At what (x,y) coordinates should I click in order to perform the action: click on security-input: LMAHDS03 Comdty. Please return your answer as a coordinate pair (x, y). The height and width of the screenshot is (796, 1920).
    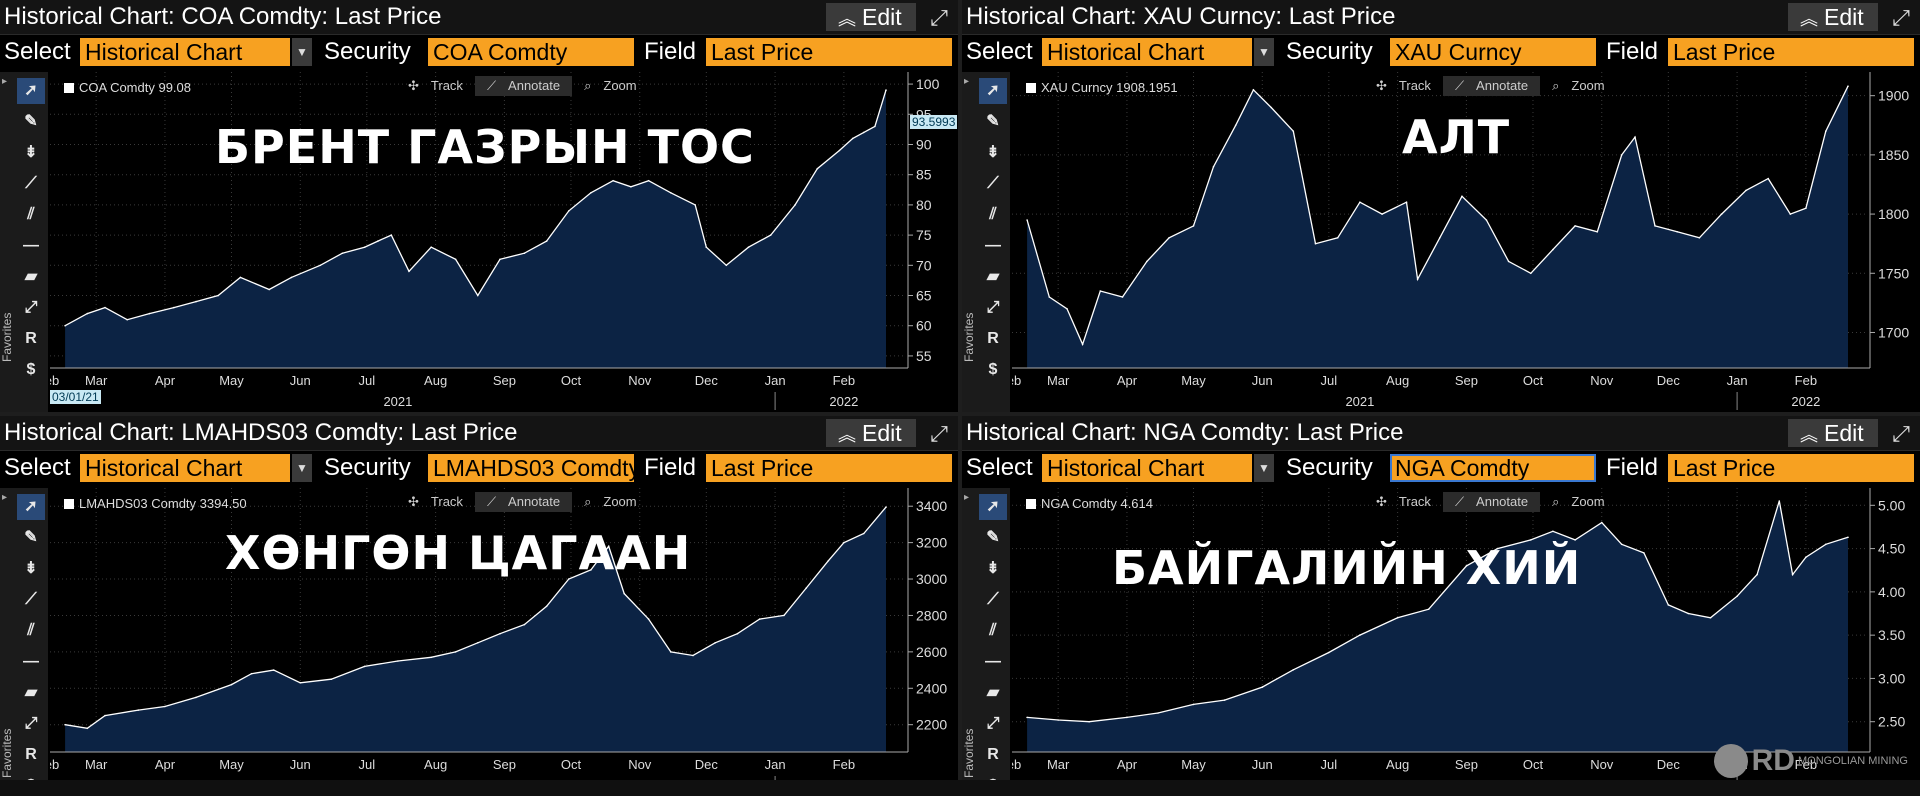
    Looking at the image, I should click on (531, 468).